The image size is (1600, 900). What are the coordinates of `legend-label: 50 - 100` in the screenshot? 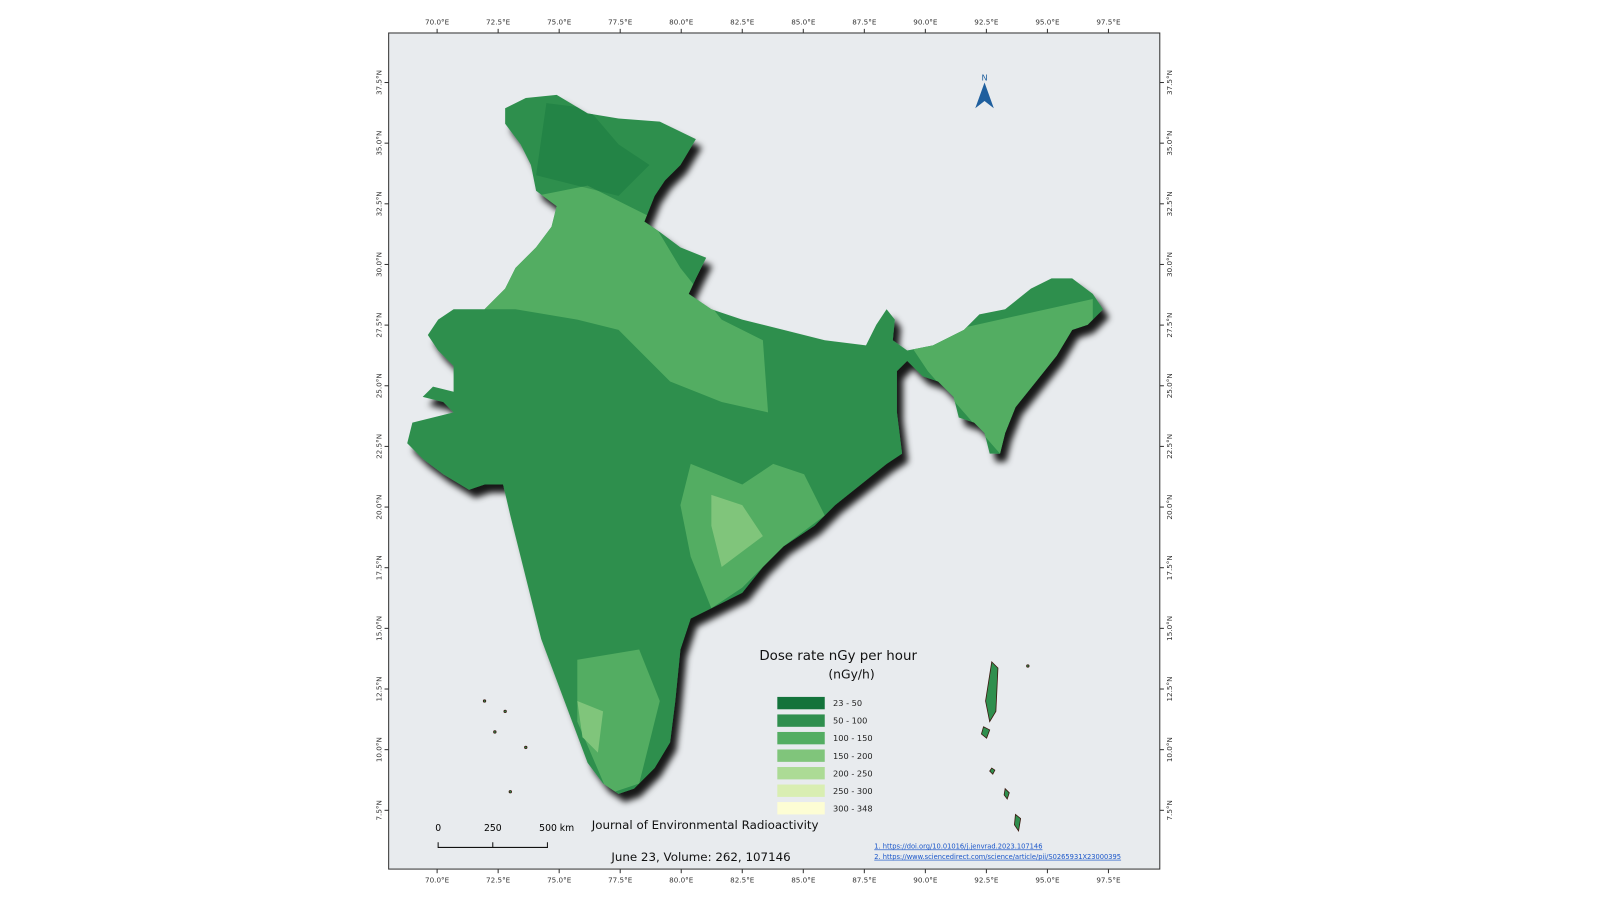 It's located at (850, 721).